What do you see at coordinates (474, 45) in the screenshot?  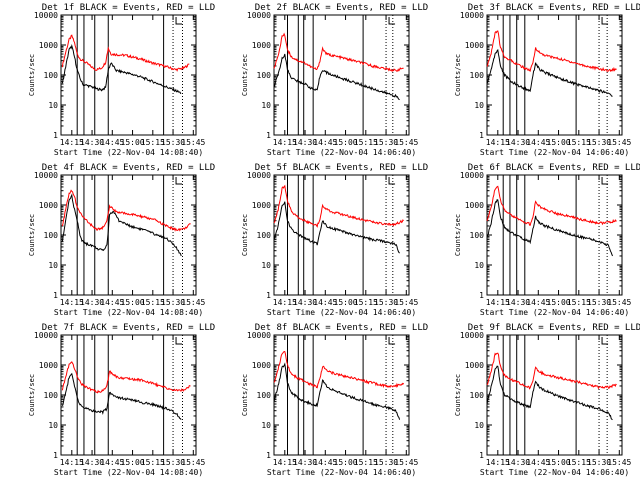 I see `panel-3-y-tick-label: 1000` at bounding box center [474, 45].